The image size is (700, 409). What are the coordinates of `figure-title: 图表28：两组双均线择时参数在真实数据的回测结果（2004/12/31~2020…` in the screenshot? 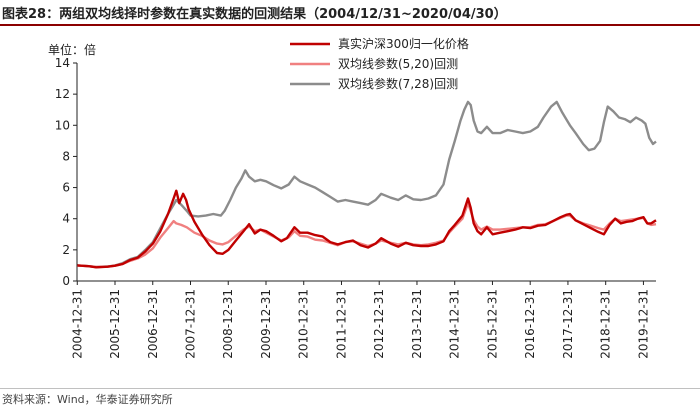 It's located at (254, 14).